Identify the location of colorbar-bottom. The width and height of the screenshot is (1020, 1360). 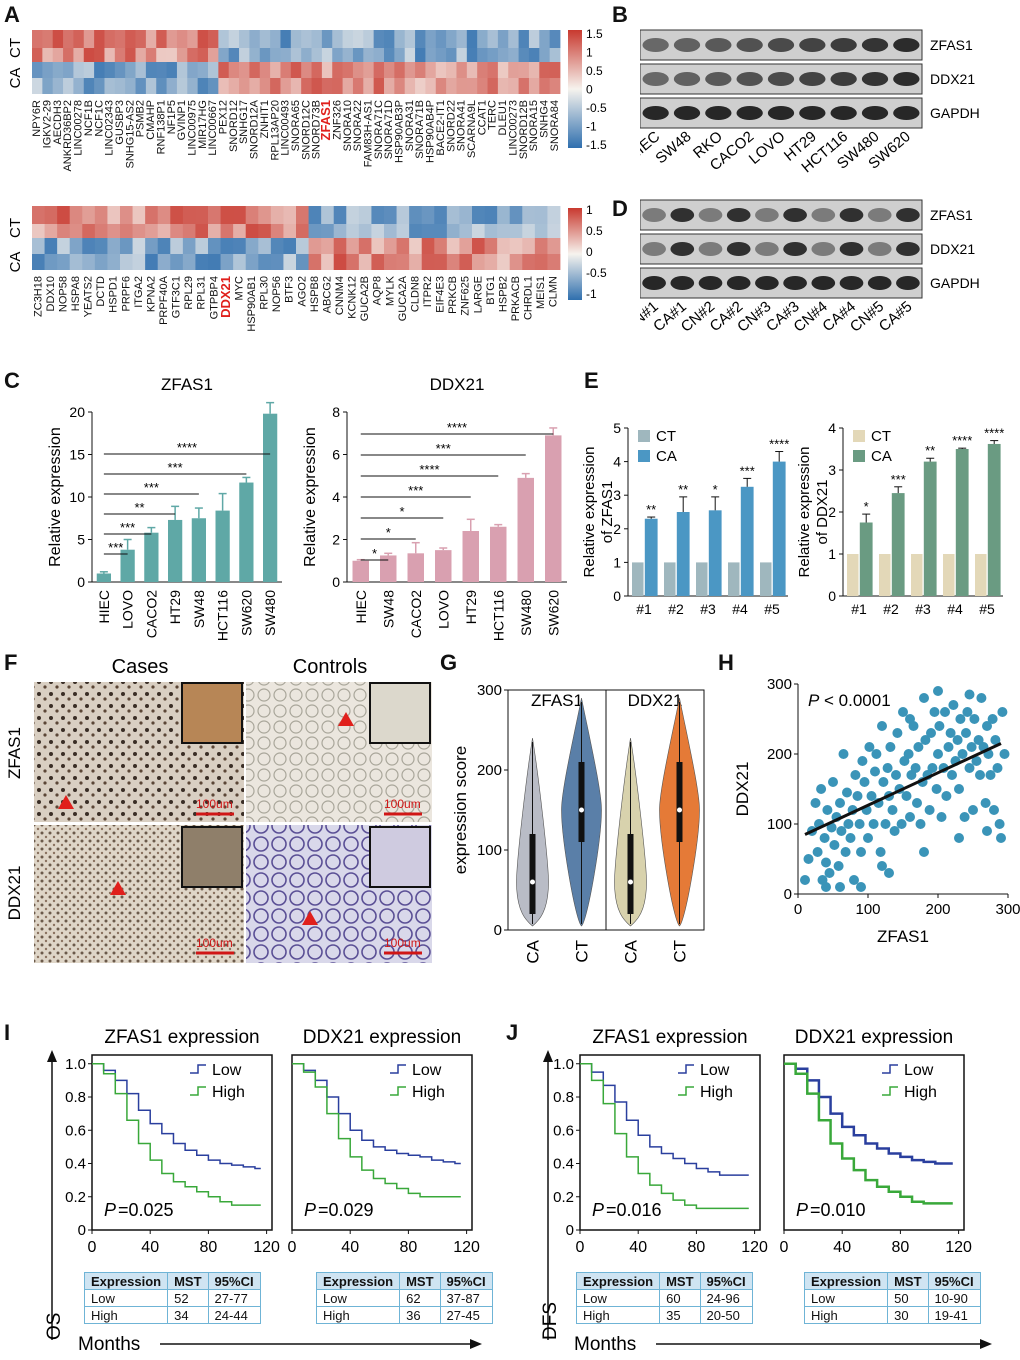
(575, 254).